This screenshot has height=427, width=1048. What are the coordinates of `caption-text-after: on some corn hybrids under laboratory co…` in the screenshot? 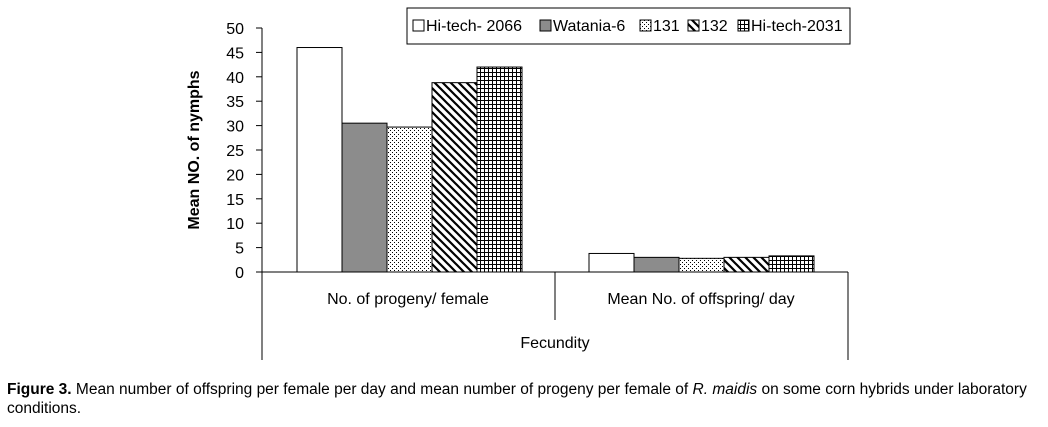 It's located at (517, 399).